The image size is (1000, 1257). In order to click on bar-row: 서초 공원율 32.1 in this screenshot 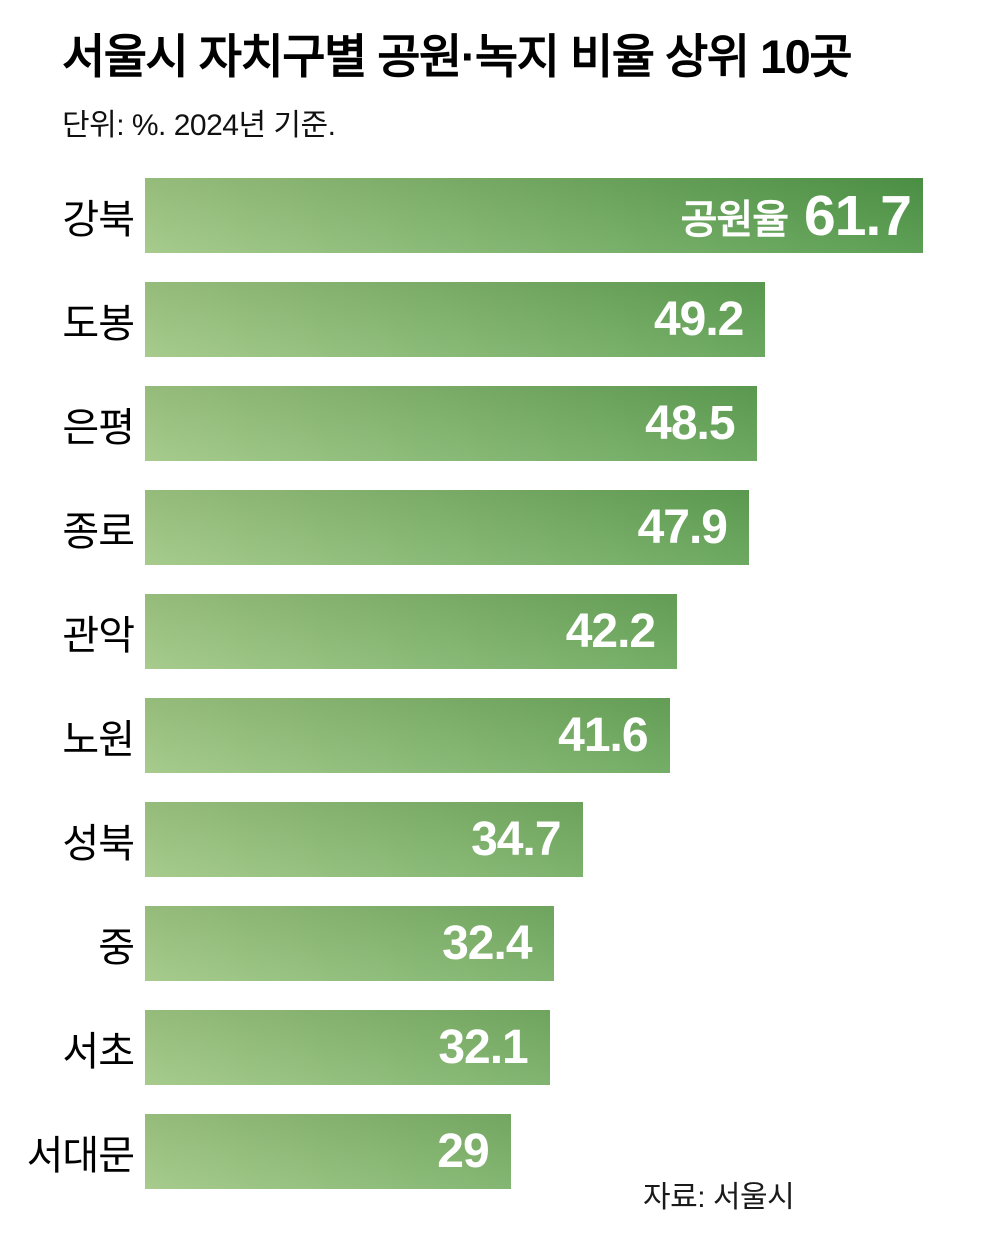, I will do `click(500, 1048)`.